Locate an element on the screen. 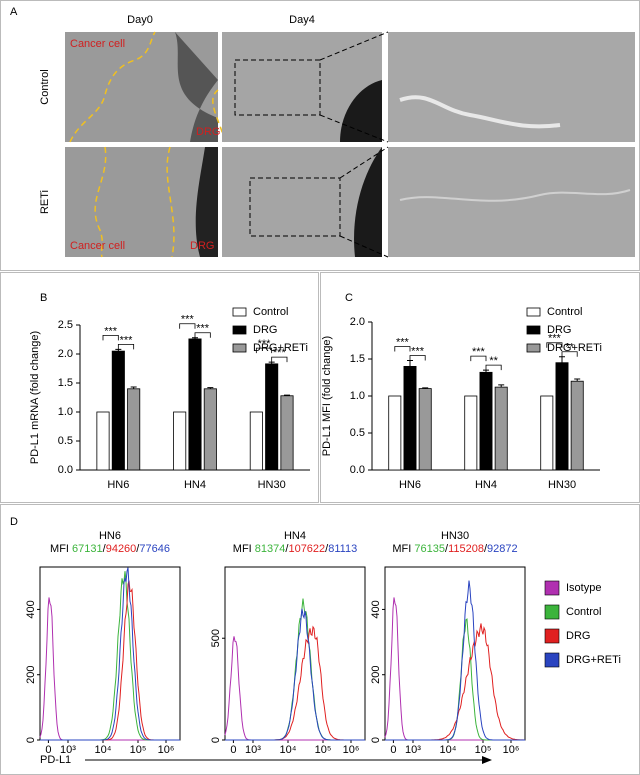 The width and height of the screenshot is (640, 775). y-tick-label: 1.5 is located at coordinates (65, 383).